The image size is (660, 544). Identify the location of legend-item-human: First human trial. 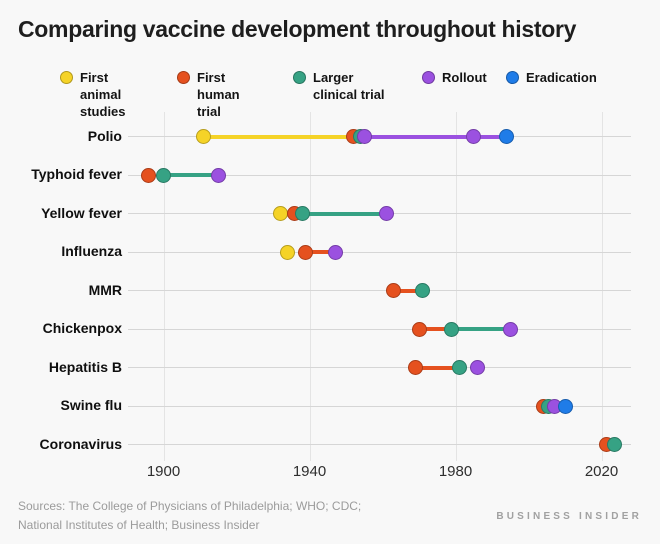
(221, 95).